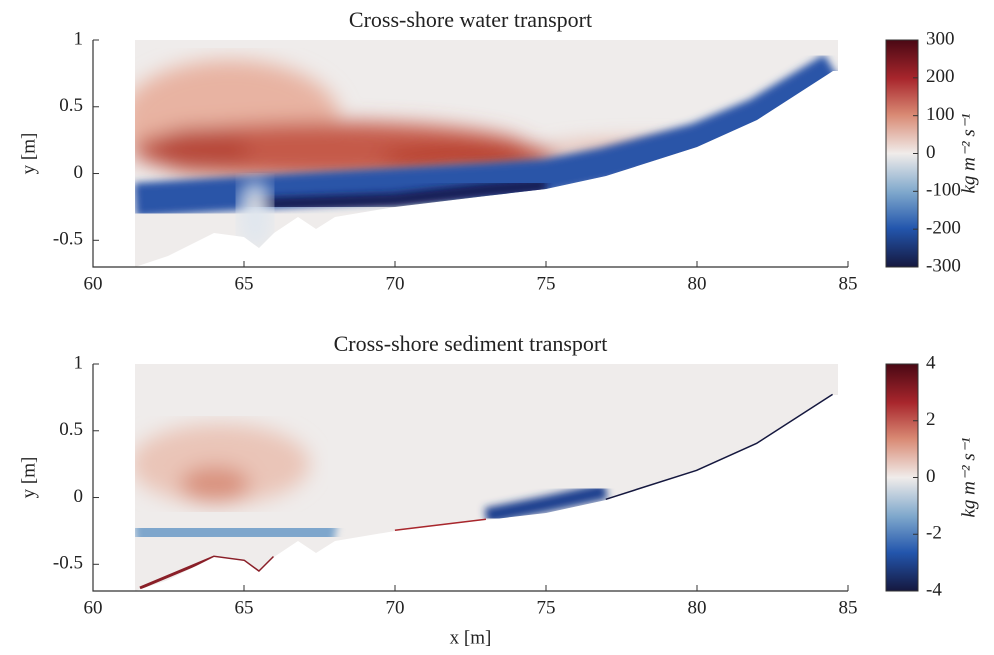 This screenshot has height=655, width=994. I want to click on colorbar-tick-label: -300, so click(943, 265).